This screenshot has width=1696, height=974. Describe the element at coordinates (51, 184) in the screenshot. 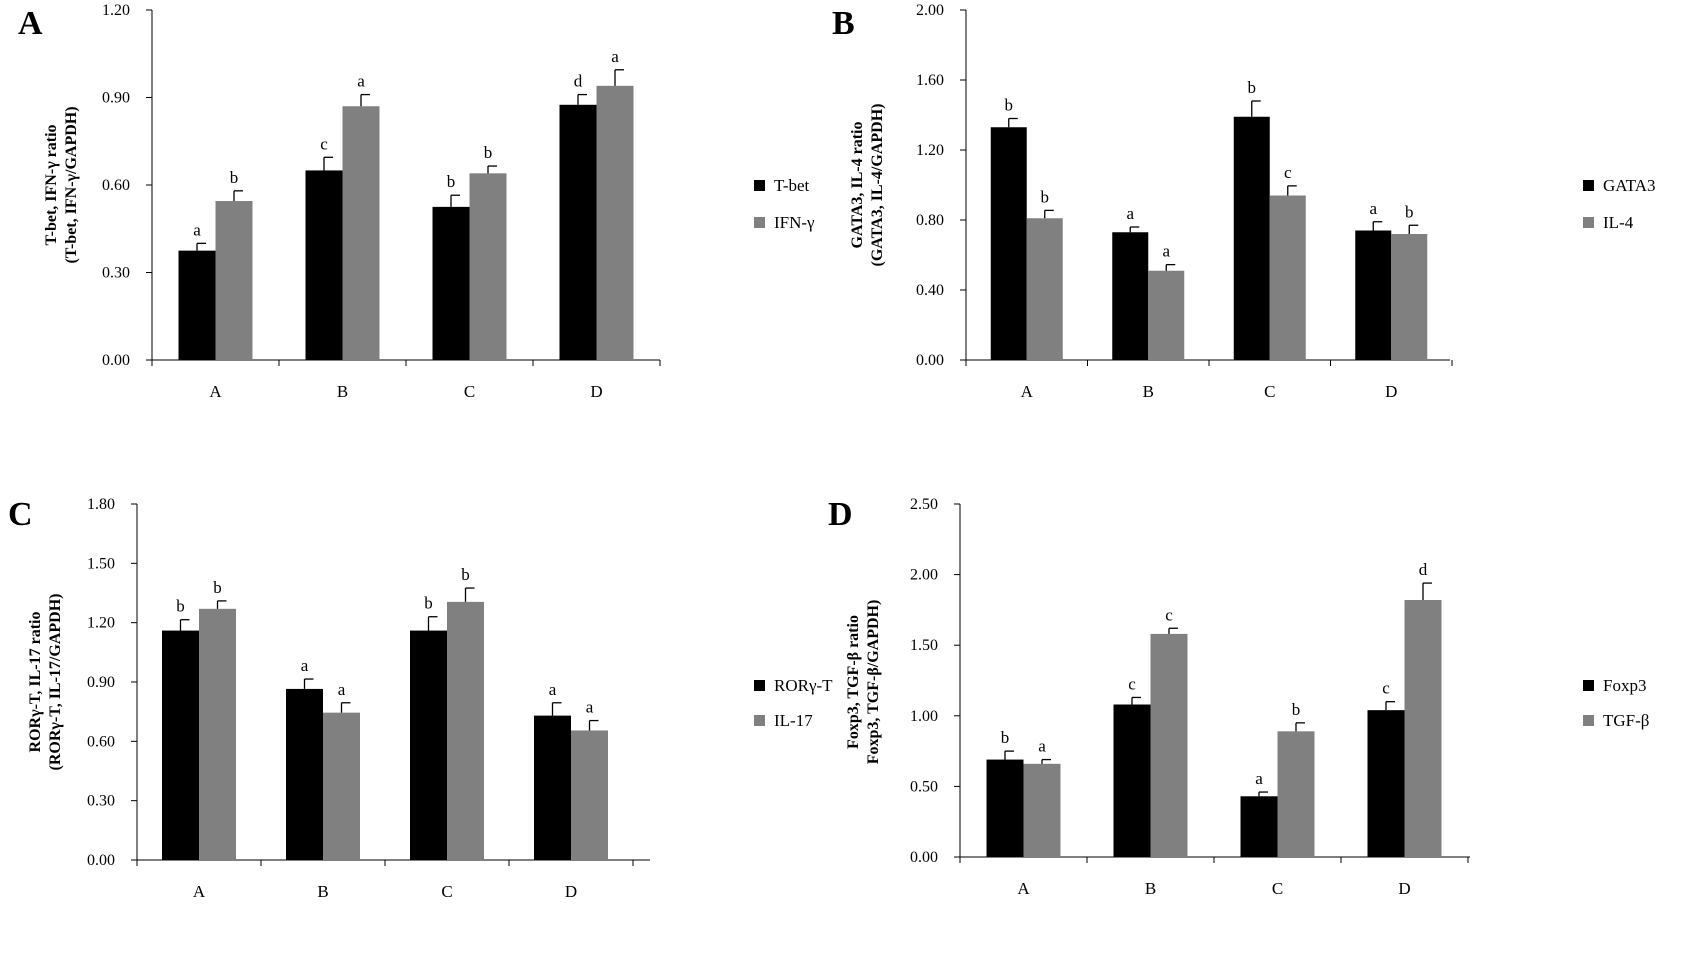

I see `y-axis-label-line1: T-bet, IFN-γ ratio` at that location.